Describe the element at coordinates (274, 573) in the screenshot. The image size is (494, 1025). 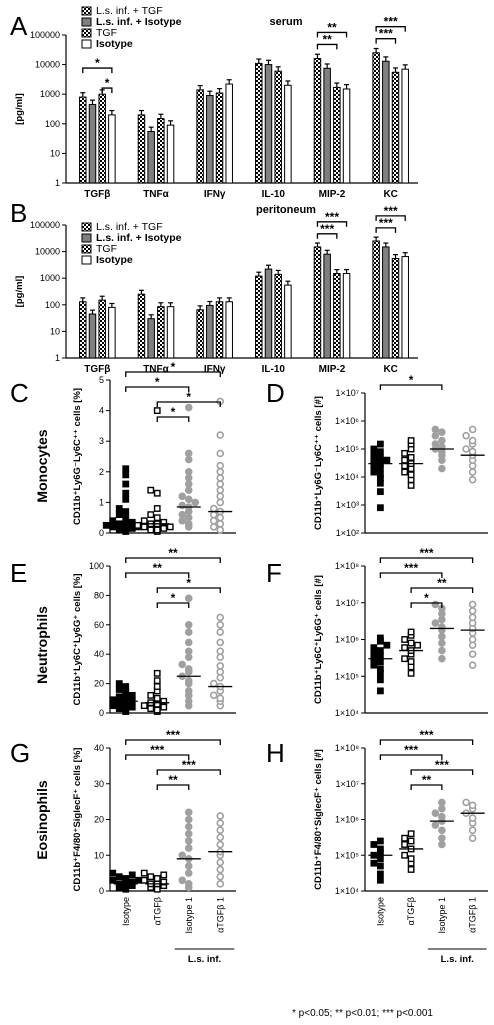
I see `panel-letter-f: F` at that location.